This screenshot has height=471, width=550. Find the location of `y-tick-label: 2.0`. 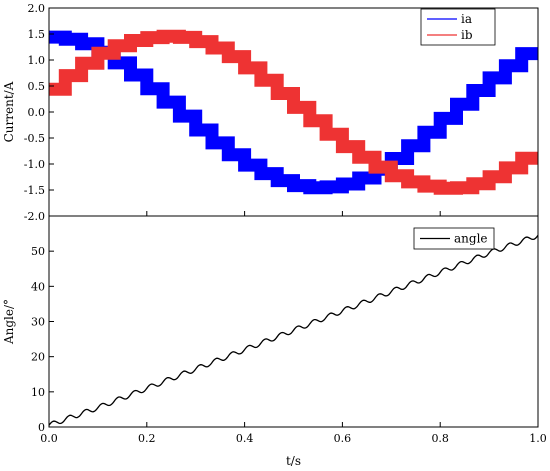

y-tick-label: 2.0 is located at coordinates (37, 8).